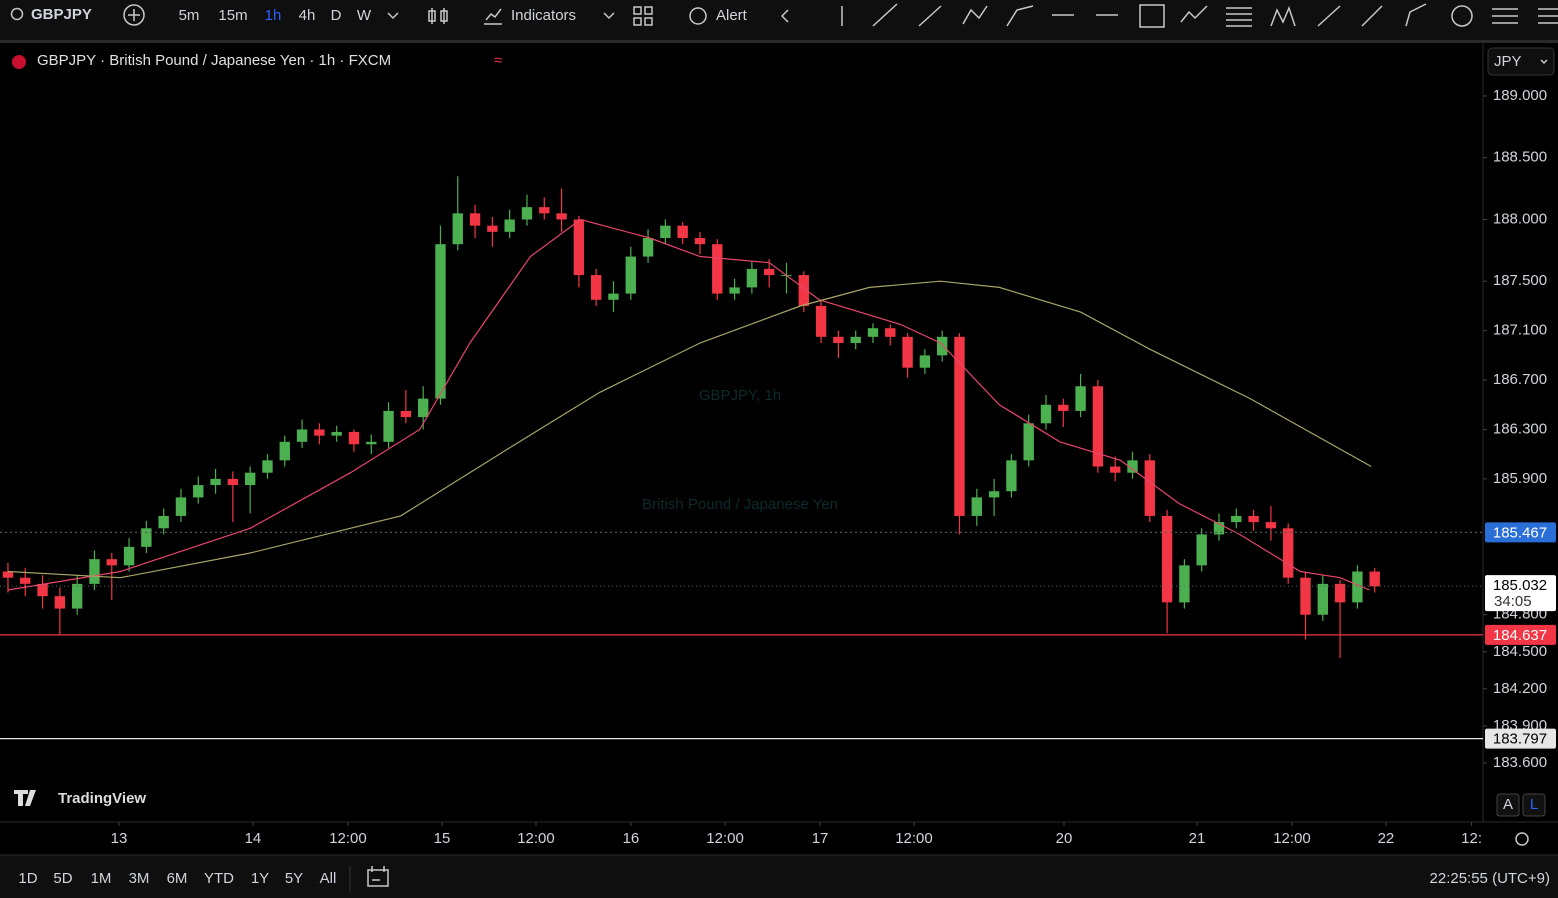 The height and width of the screenshot is (898, 1558). Describe the element at coordinates (784, 16) in the screenshot. I see `scroll-left` at that location.